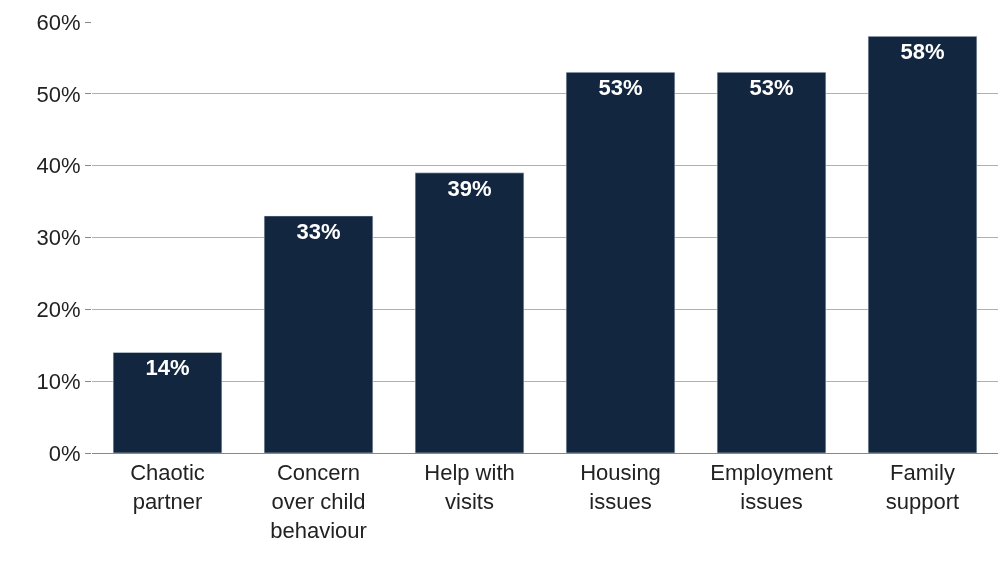 The width and height of the screenshot is (1003, 573). I want to click on x-tick-label: Employment issues, so click(771, 487).